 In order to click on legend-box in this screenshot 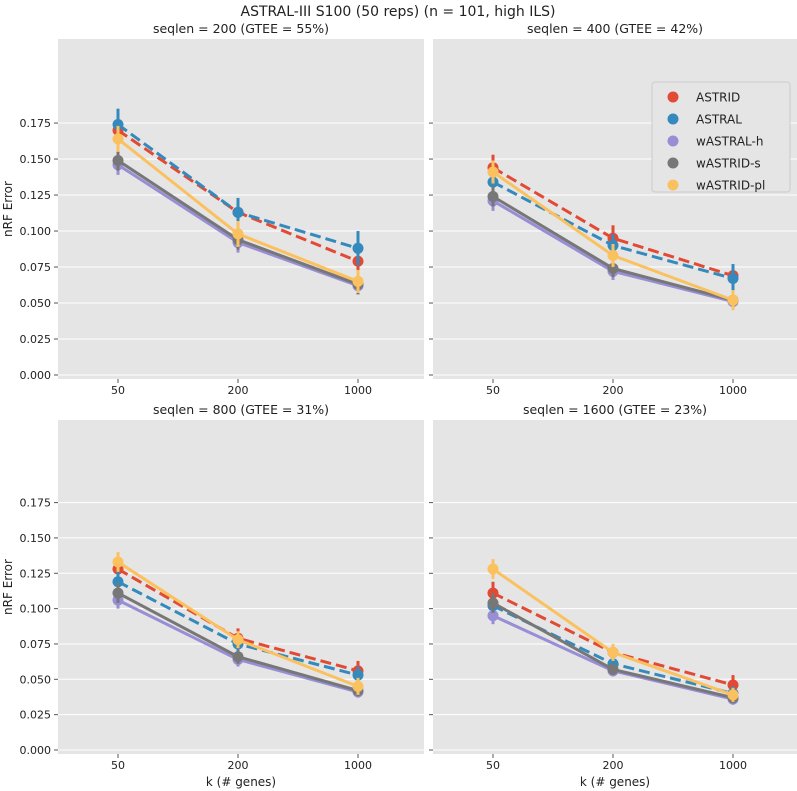, I will do `click(721, 137)`.